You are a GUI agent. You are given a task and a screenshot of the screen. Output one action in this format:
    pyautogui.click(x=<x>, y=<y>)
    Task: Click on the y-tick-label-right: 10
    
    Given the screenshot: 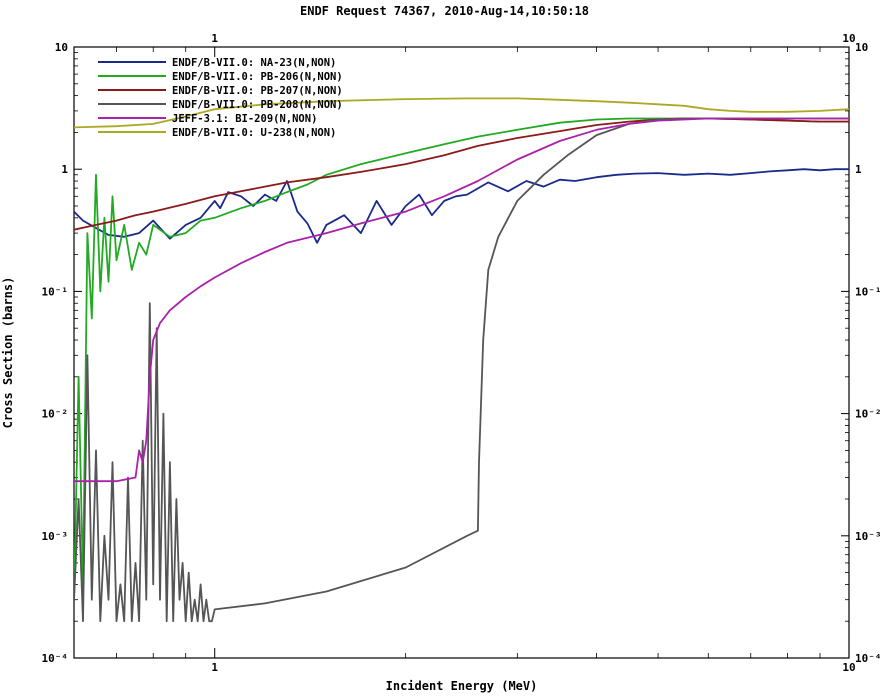 What is the action you would take?
    pyautogui.click(x=861, y=47)
    